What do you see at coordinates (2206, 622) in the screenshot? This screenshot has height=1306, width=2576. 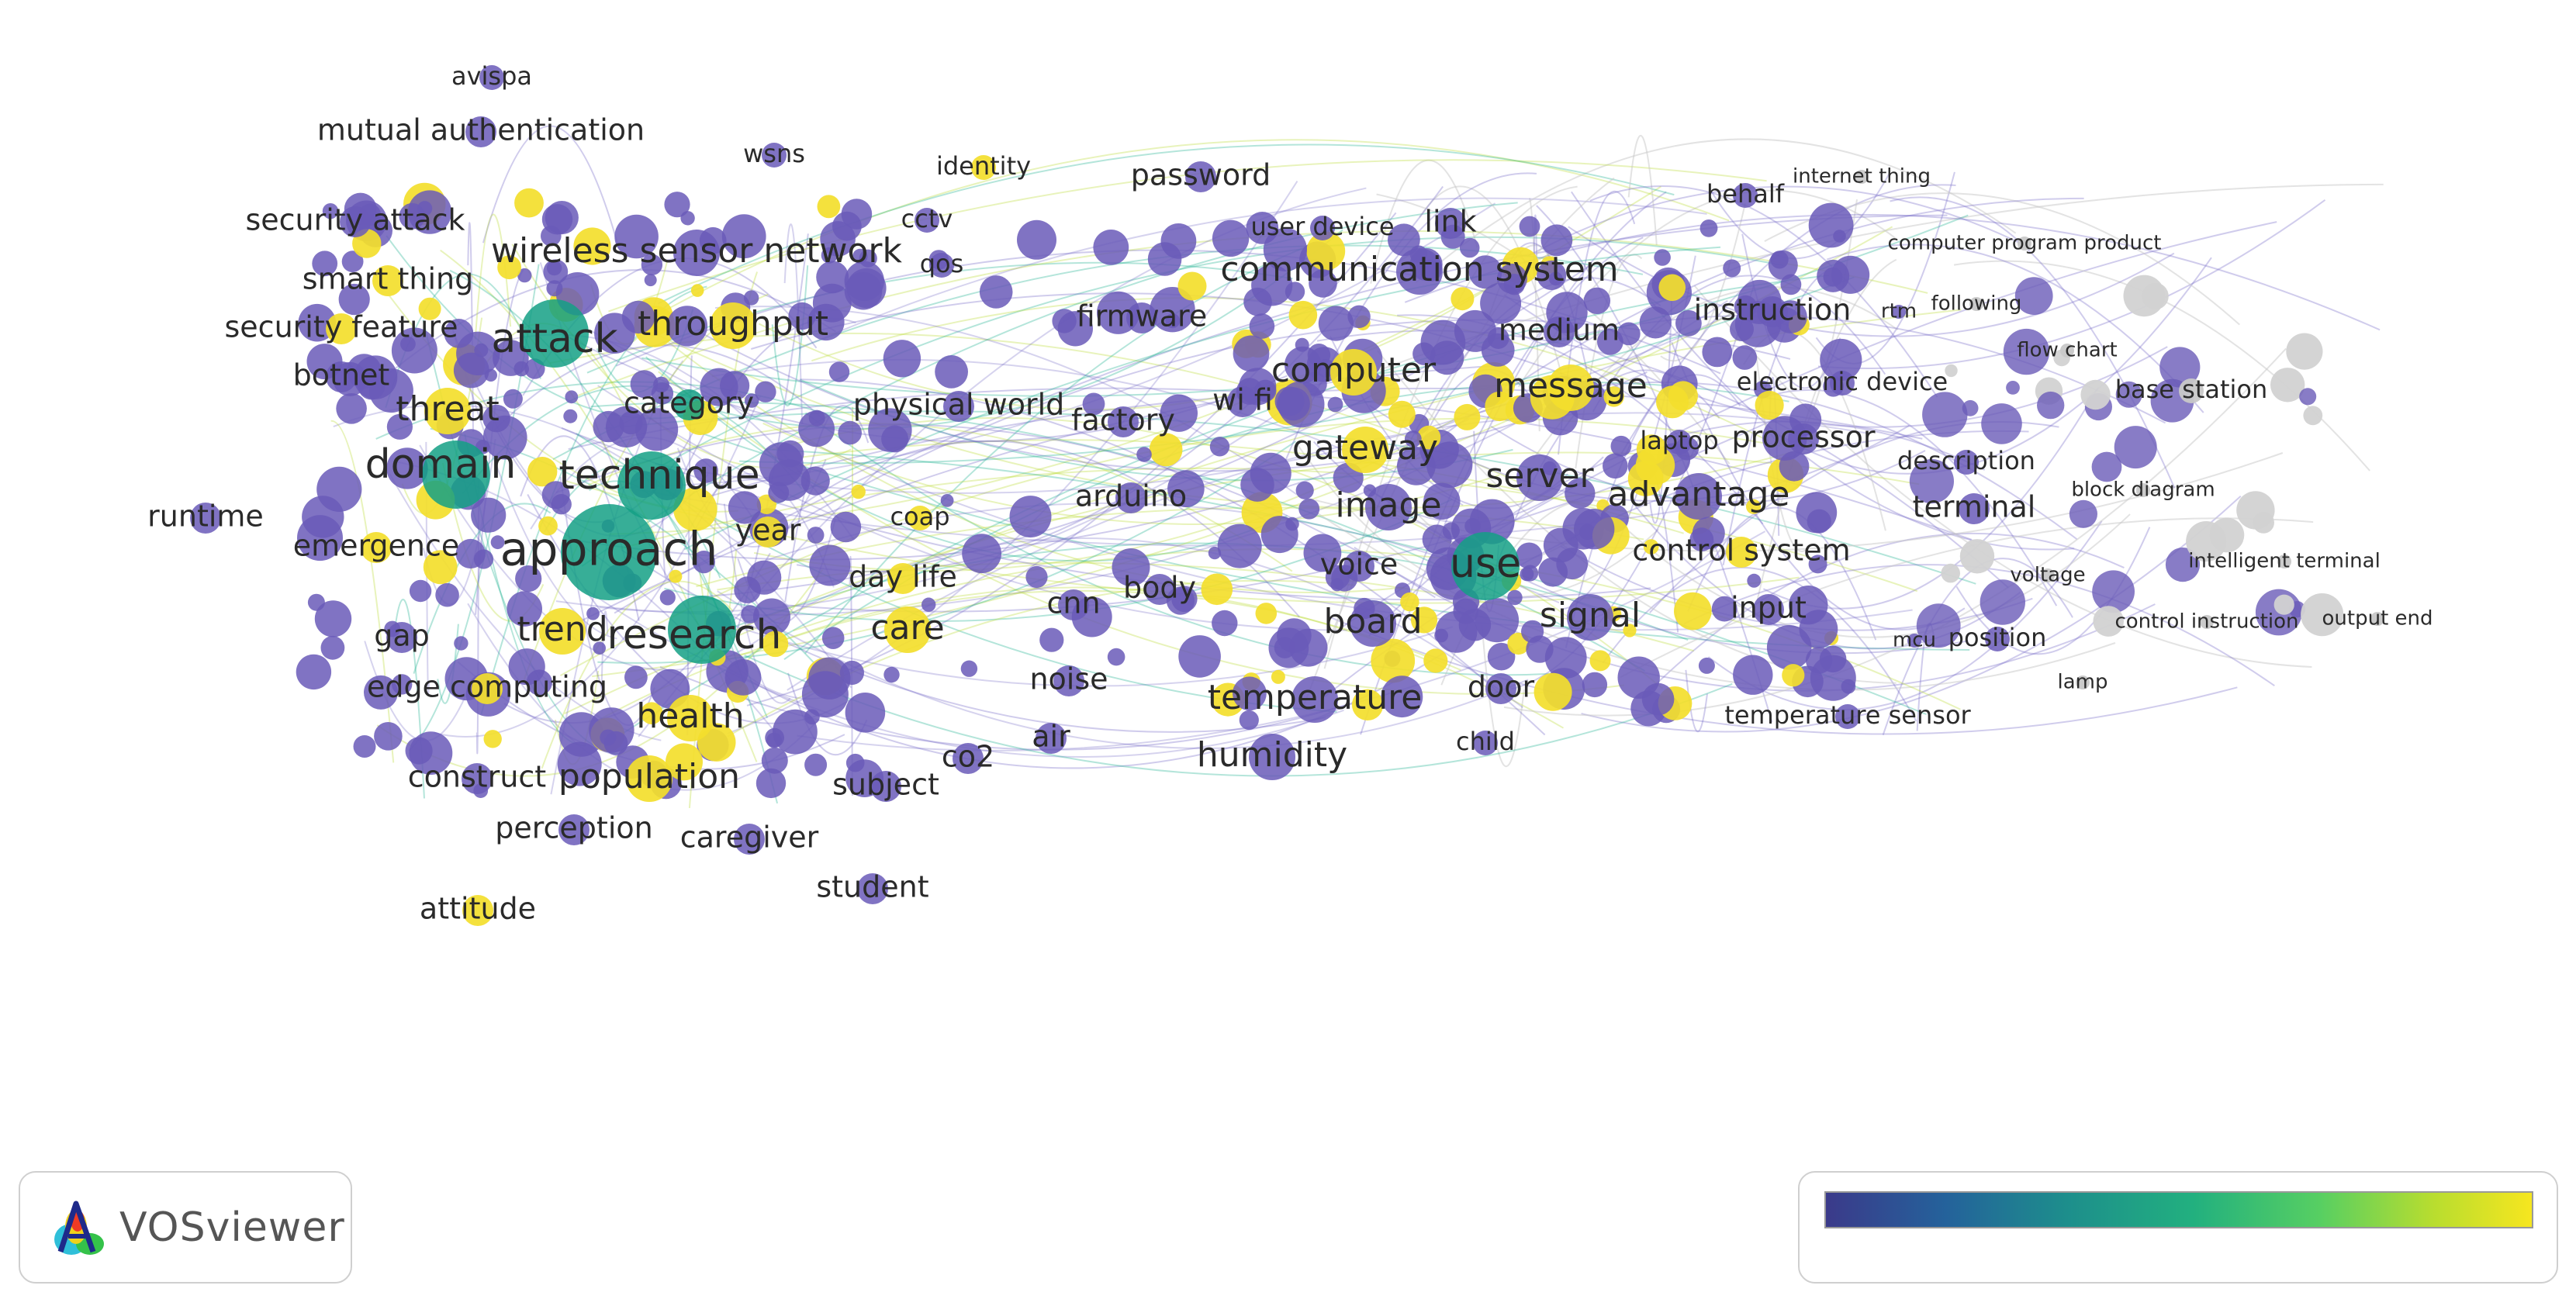 I see `keyword-label-control-instruction: control instruction` at bounding box center [2206, 622].